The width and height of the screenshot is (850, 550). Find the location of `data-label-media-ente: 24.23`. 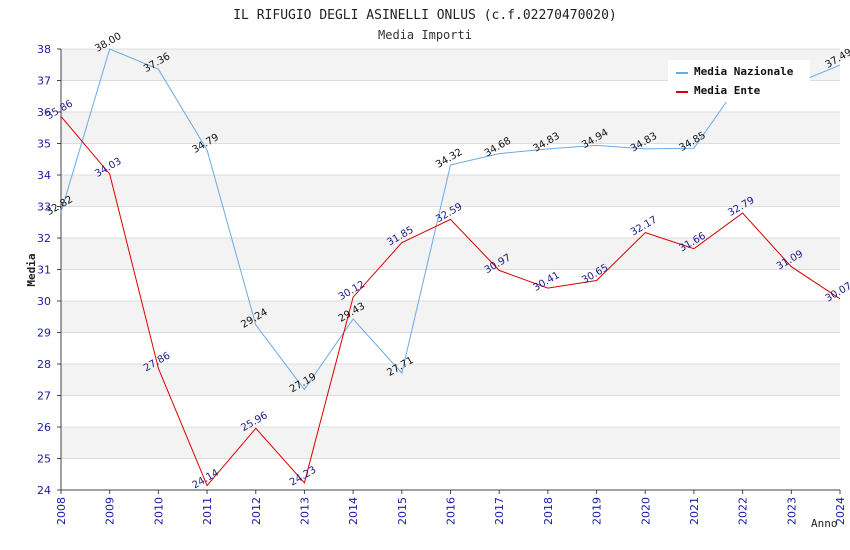

data-label-media-ente: 24.23 is located at coordinates (303, 477).